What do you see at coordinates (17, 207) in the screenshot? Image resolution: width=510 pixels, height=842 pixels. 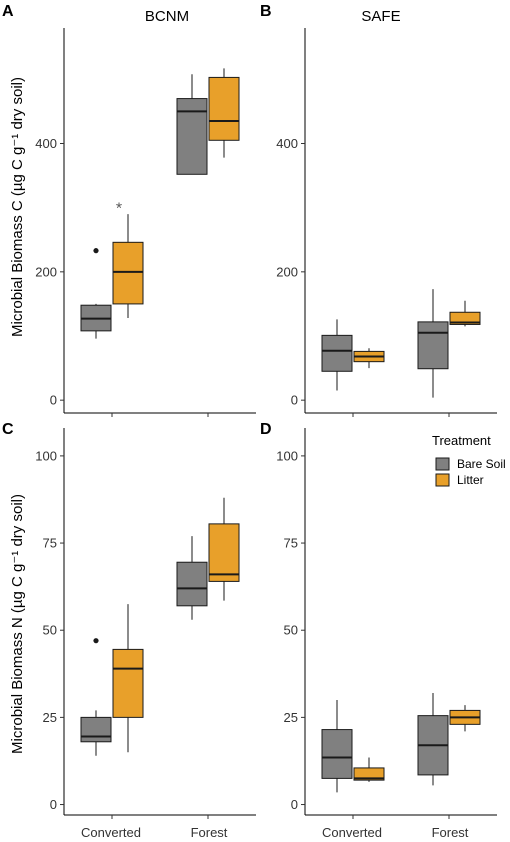 I see `y-axis-label-top: Microbial Biomass C (µg C g⁻¹ dry soil)` at bounding box center [17, 207].